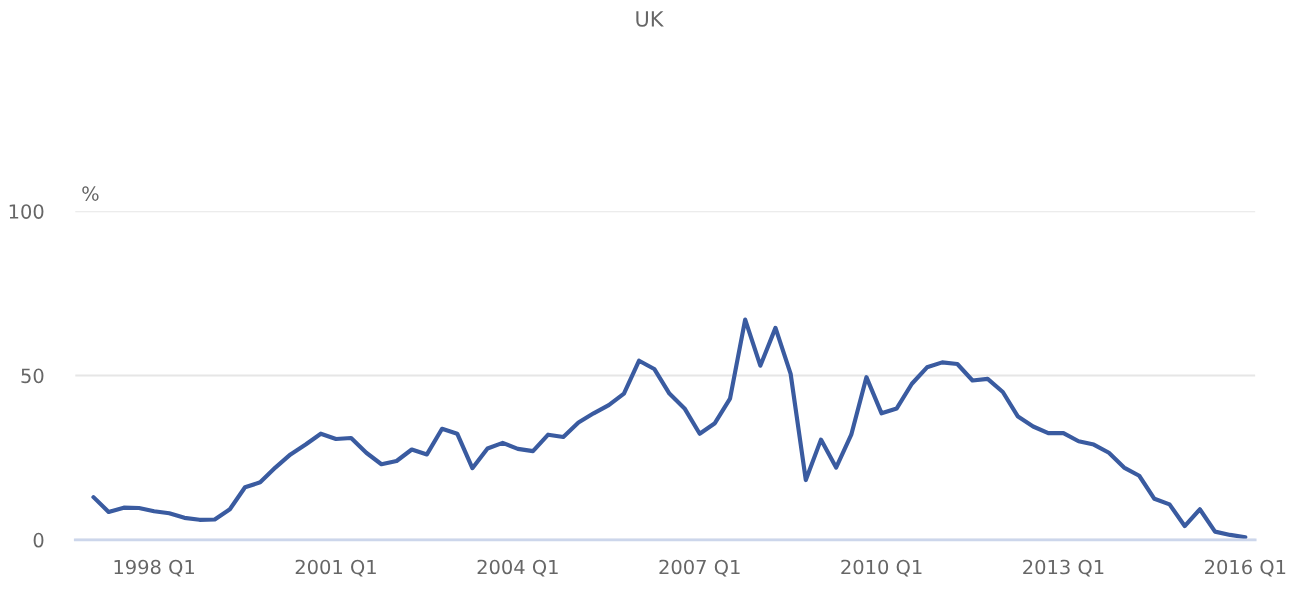 This screenshot has width=1298, height=590. I want to click on y-tick-label: 50, so click(32, 376).